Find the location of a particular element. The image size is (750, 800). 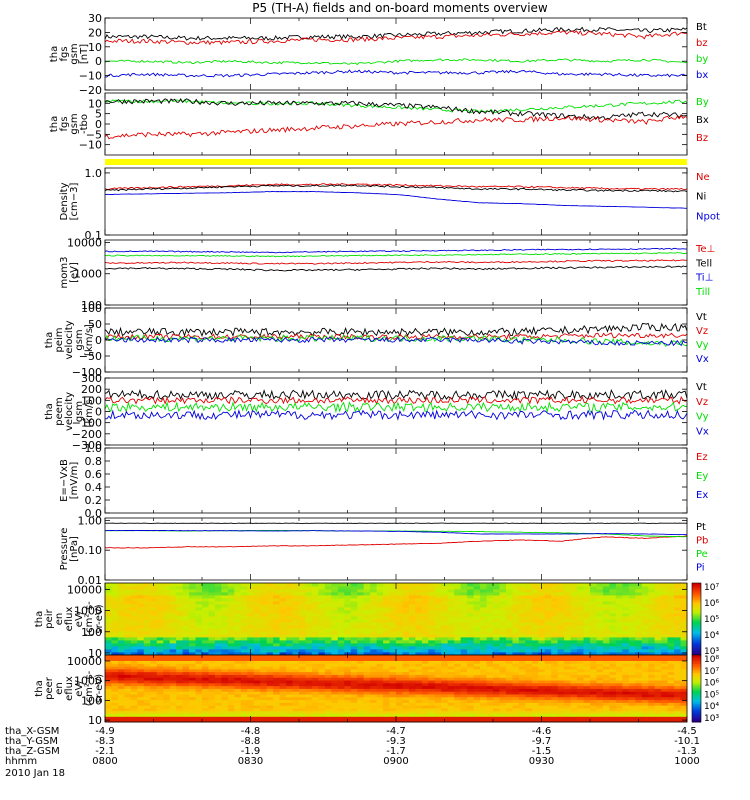

date-label: 2010 Jan 18 is located at coordinates (35, 773).